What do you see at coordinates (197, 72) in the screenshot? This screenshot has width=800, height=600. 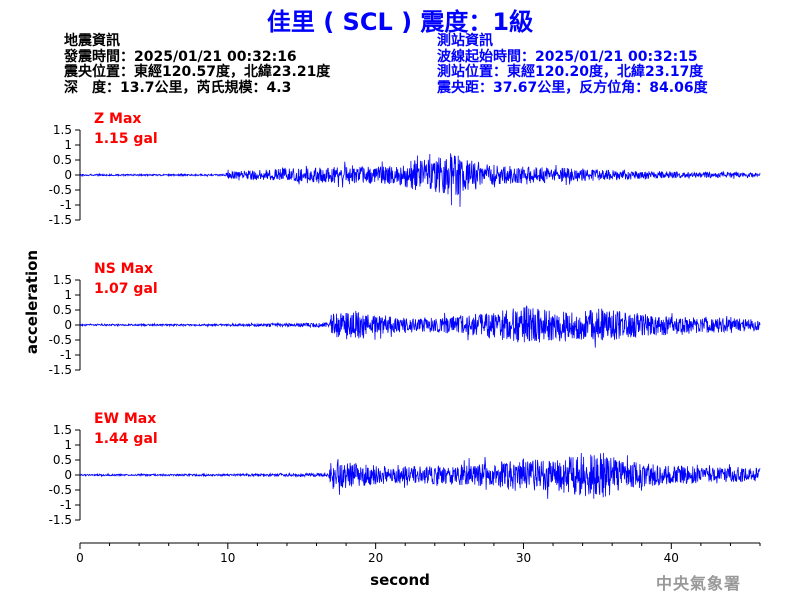 I see `epicenter: 震央位置：東經120.57度，北緯23.21度` at bounding box center [197, 72].